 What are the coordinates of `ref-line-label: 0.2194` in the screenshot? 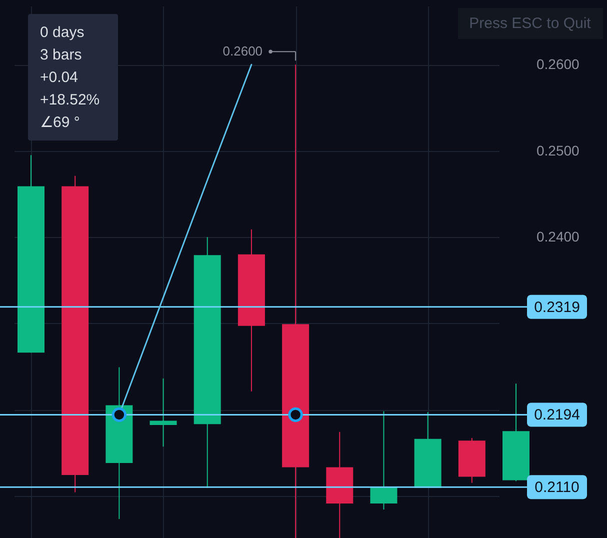 It's located at (557, 415).